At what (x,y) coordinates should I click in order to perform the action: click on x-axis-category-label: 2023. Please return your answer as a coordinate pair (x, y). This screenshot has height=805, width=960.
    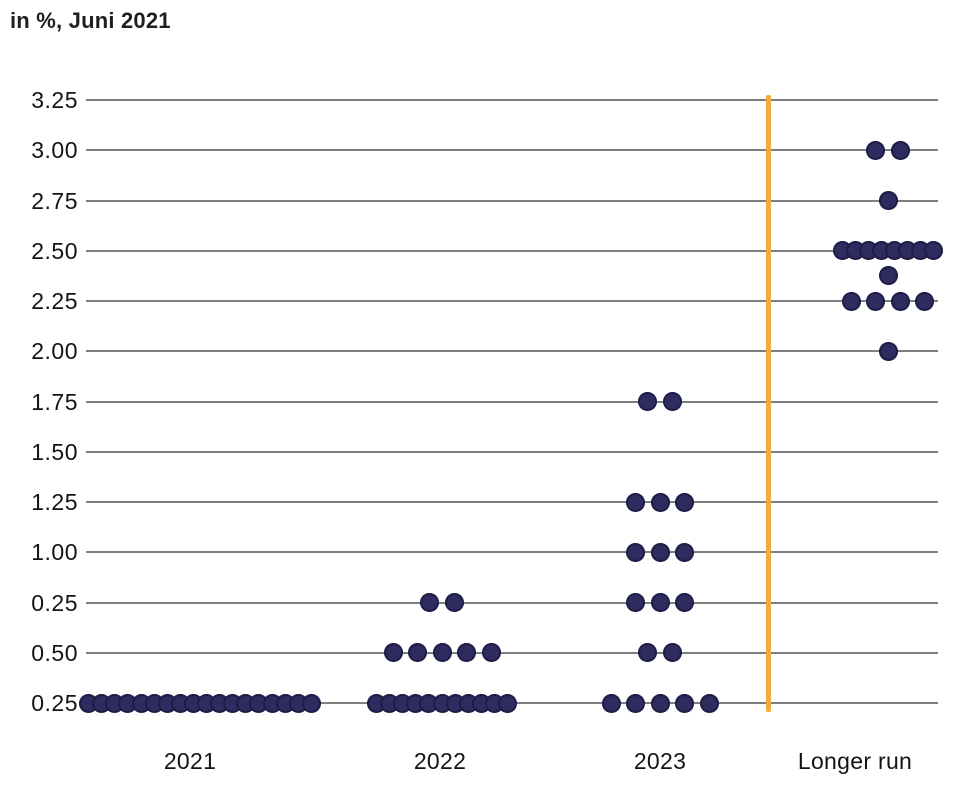
    Looking at the image, I should click on (660, 761).